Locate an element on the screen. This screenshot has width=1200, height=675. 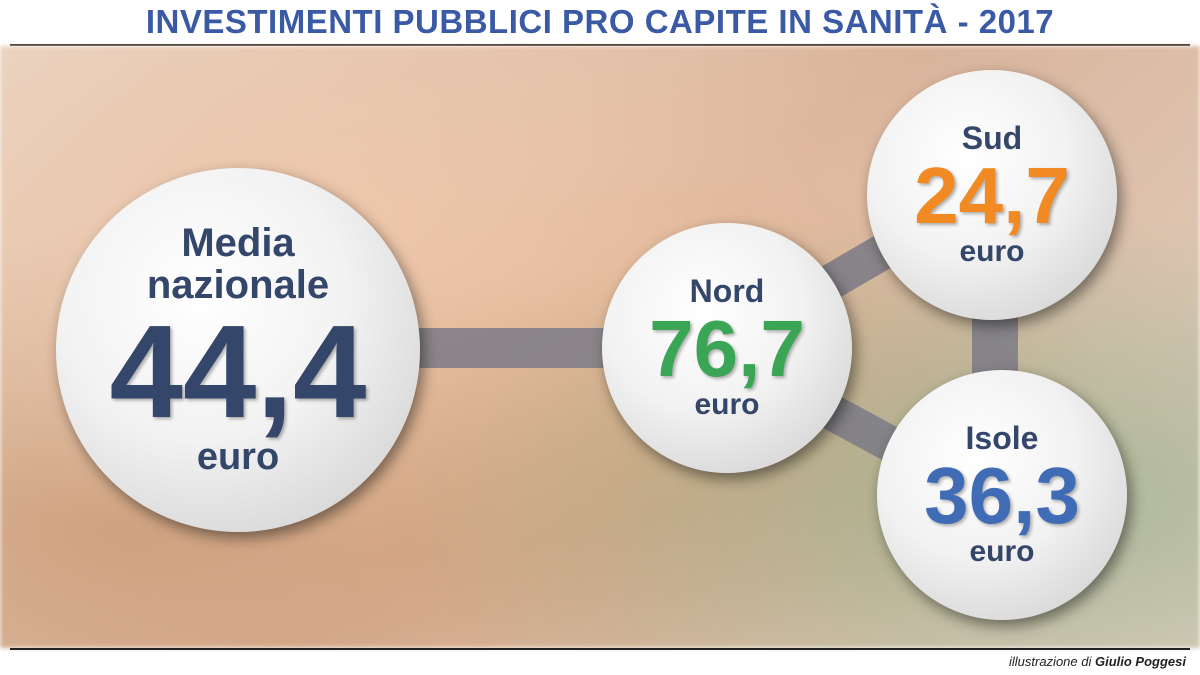
node-label: Media nazionale is located at coordinates (238, 264).